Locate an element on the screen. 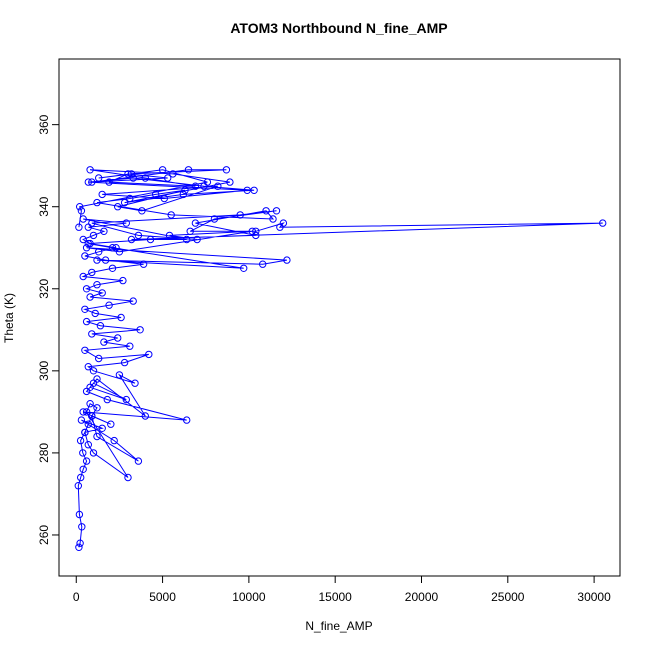  chart-title: ATOM3 Northbound N_fine_AMP is located at coordinates (338, 28).